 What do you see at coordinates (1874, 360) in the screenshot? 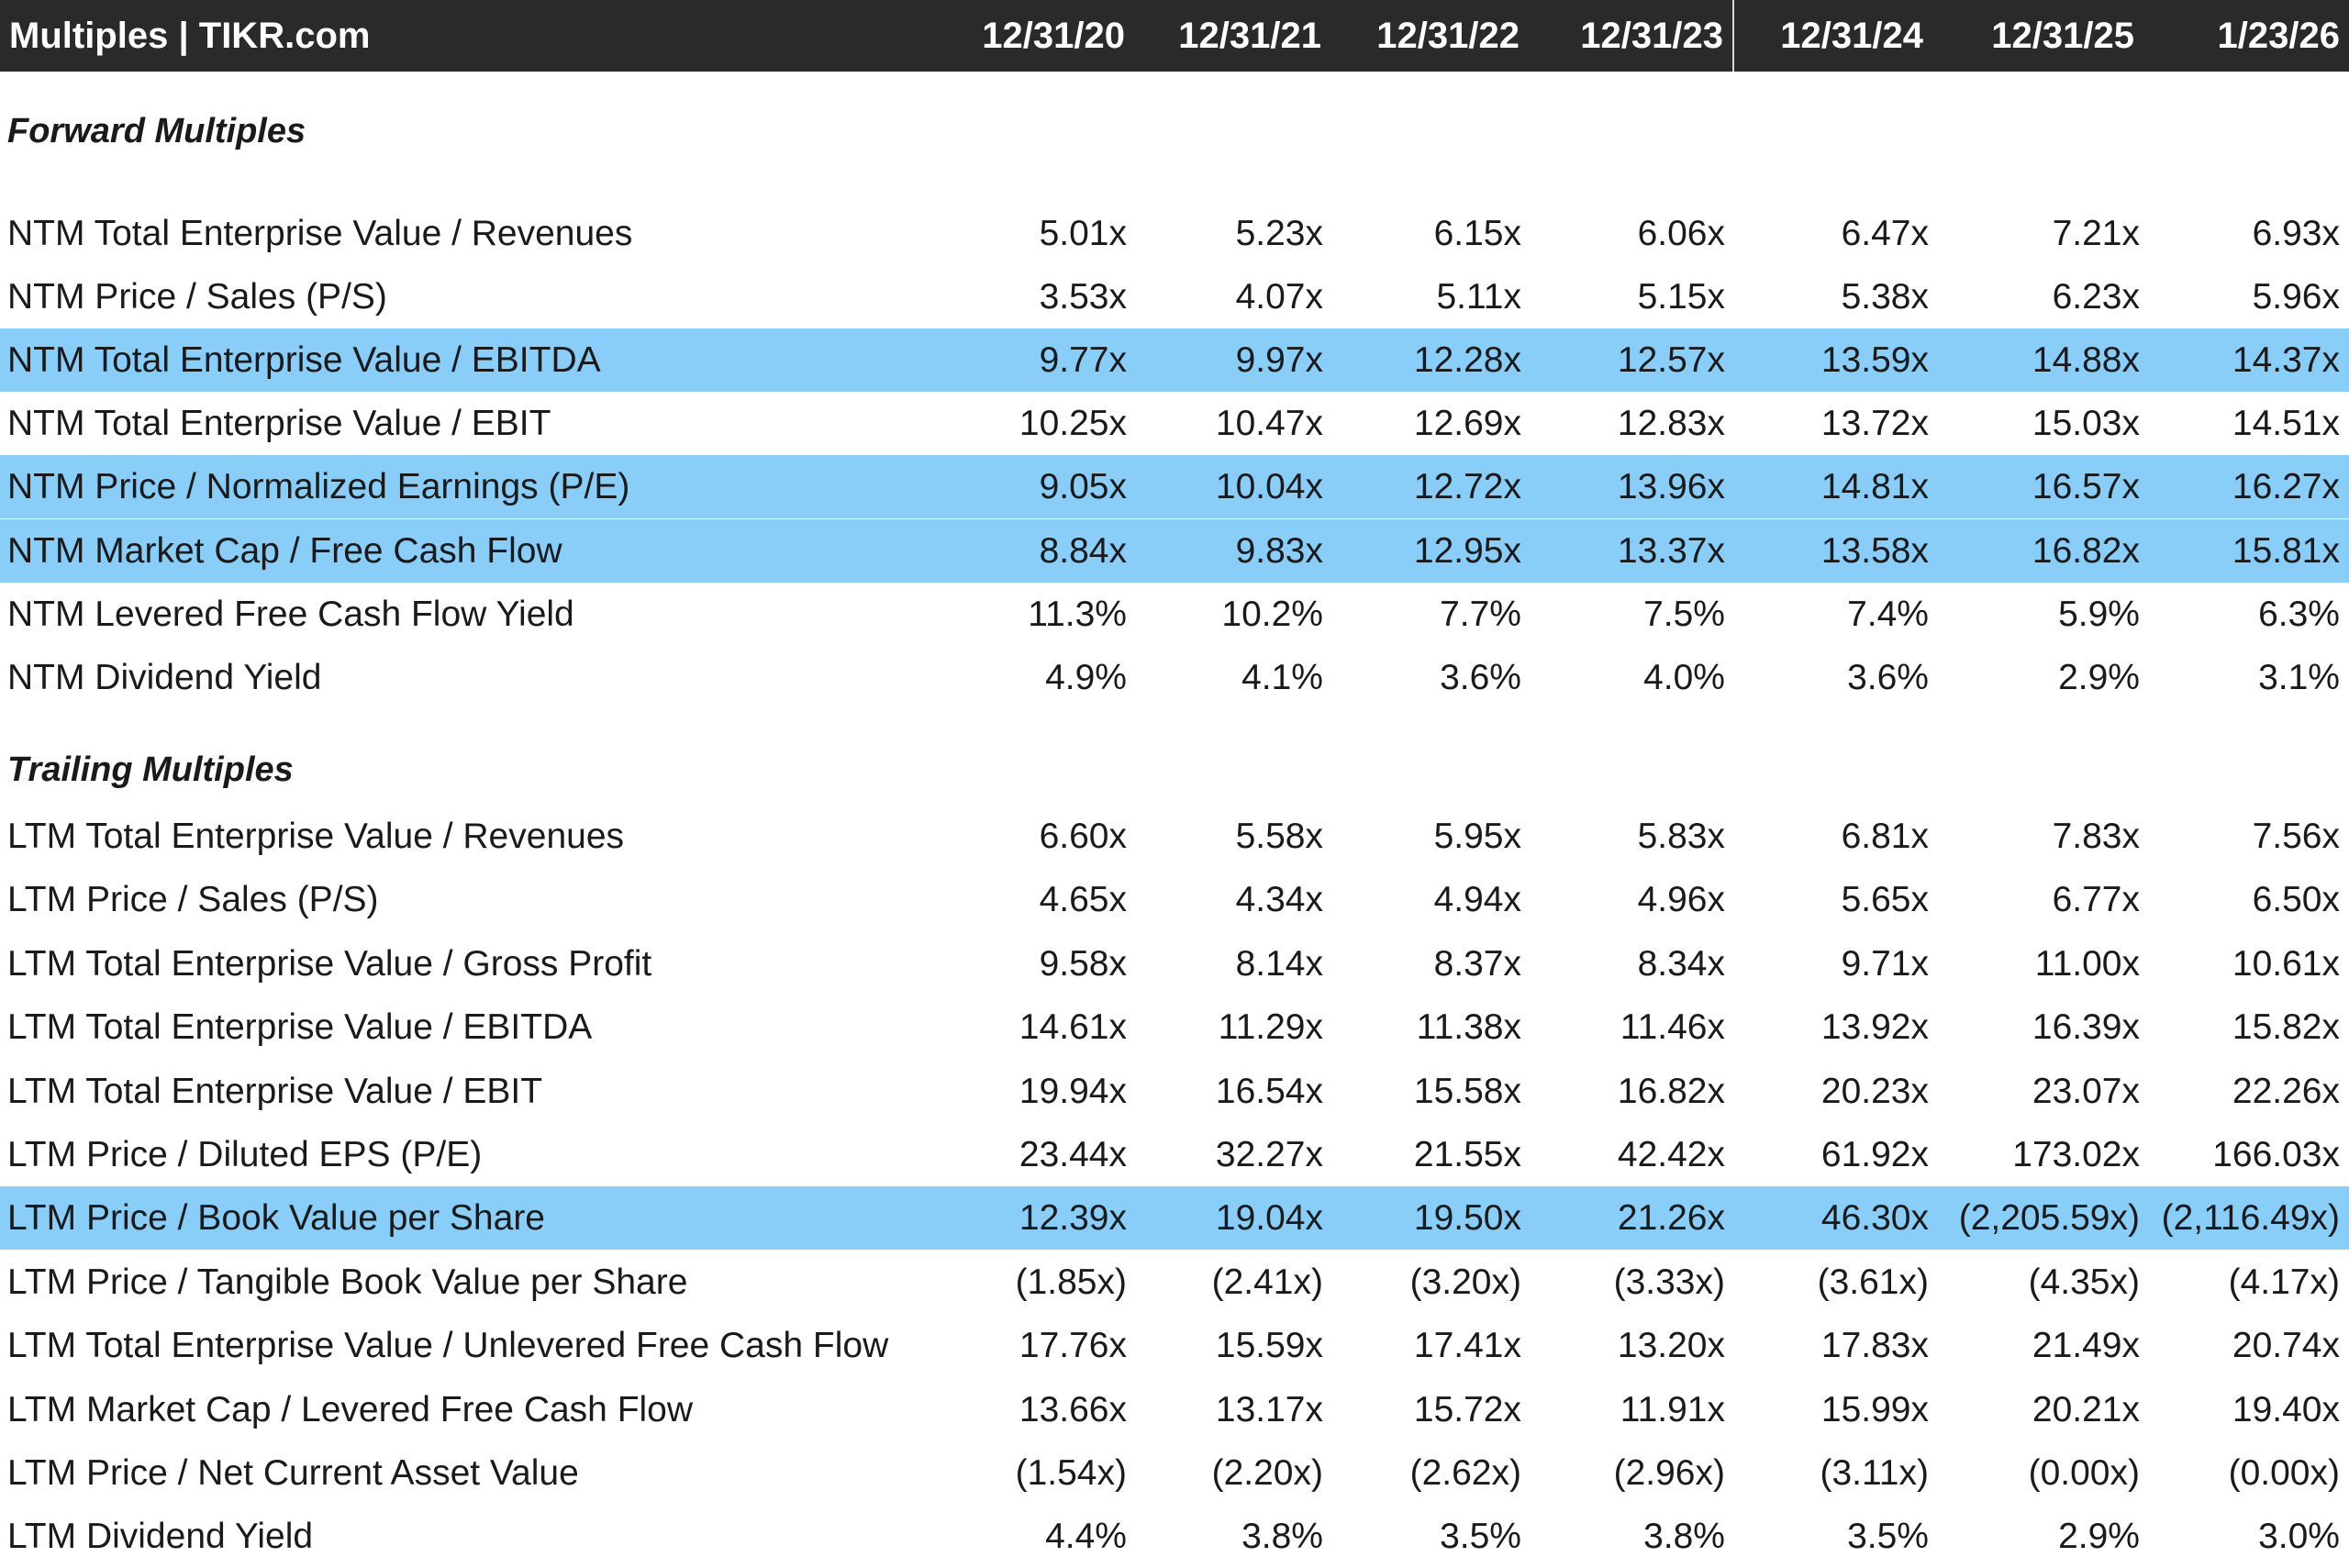
I see `table-cell: 13.59x` at bounding box center [1874, 360].